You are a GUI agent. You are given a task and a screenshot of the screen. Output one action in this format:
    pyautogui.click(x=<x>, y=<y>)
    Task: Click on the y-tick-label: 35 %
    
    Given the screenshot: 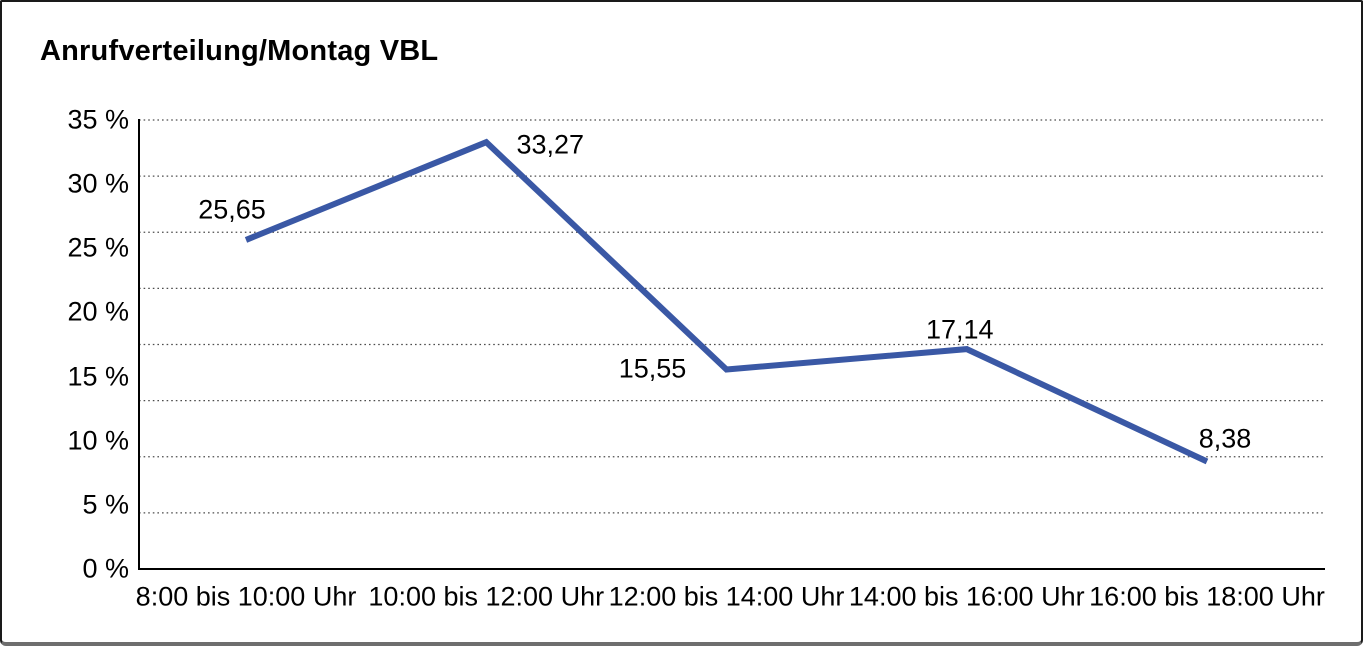 What is the action you would take?
    pyautogui.click(x=98, y=119)
    